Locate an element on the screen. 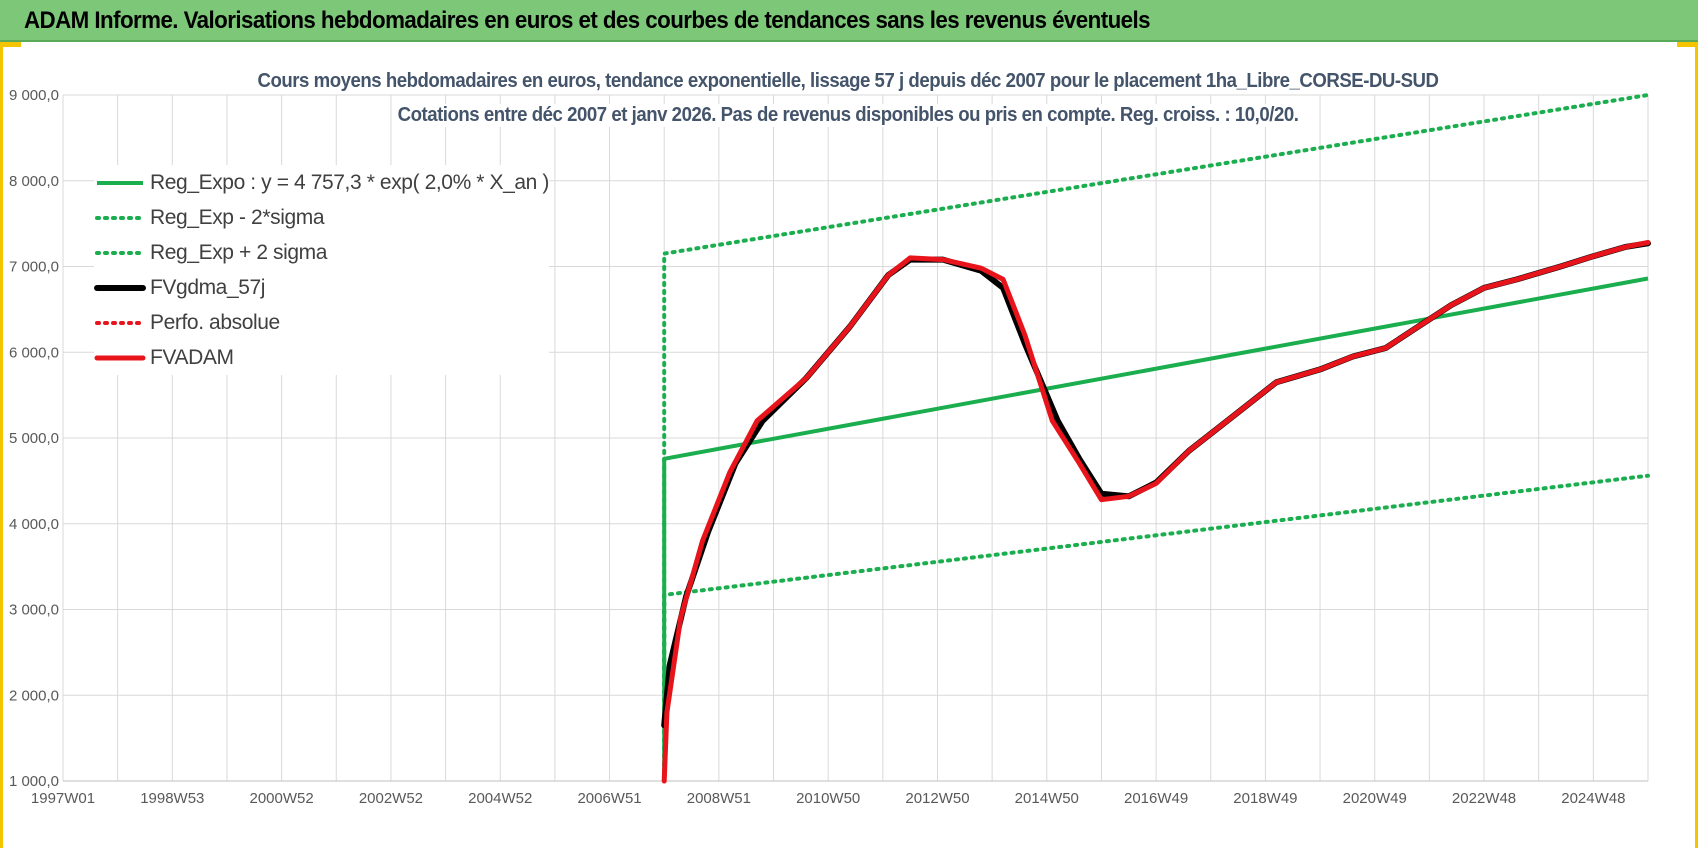 The height and width of the screenshot is (848, 1698). y-tick-label: 4 000,0 is located at coordinates (34, 524).